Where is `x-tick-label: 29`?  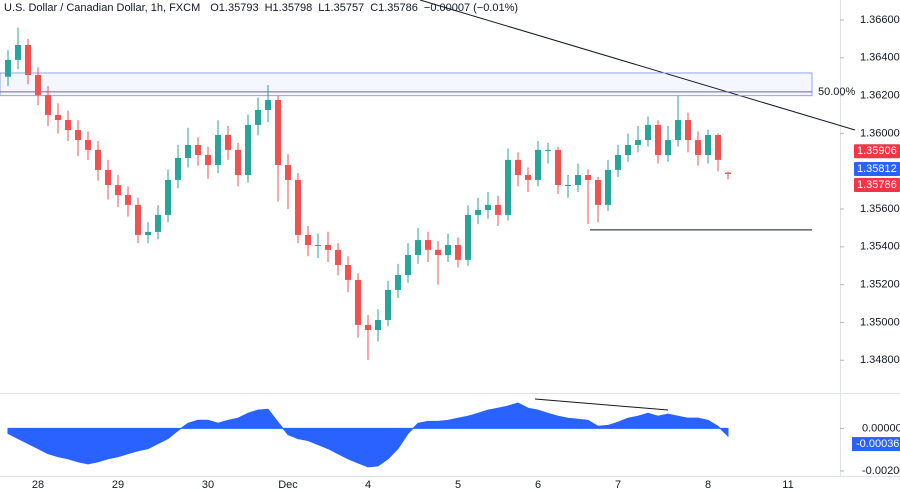 x-tick-label: 29 is located at coordinates (118, 485).